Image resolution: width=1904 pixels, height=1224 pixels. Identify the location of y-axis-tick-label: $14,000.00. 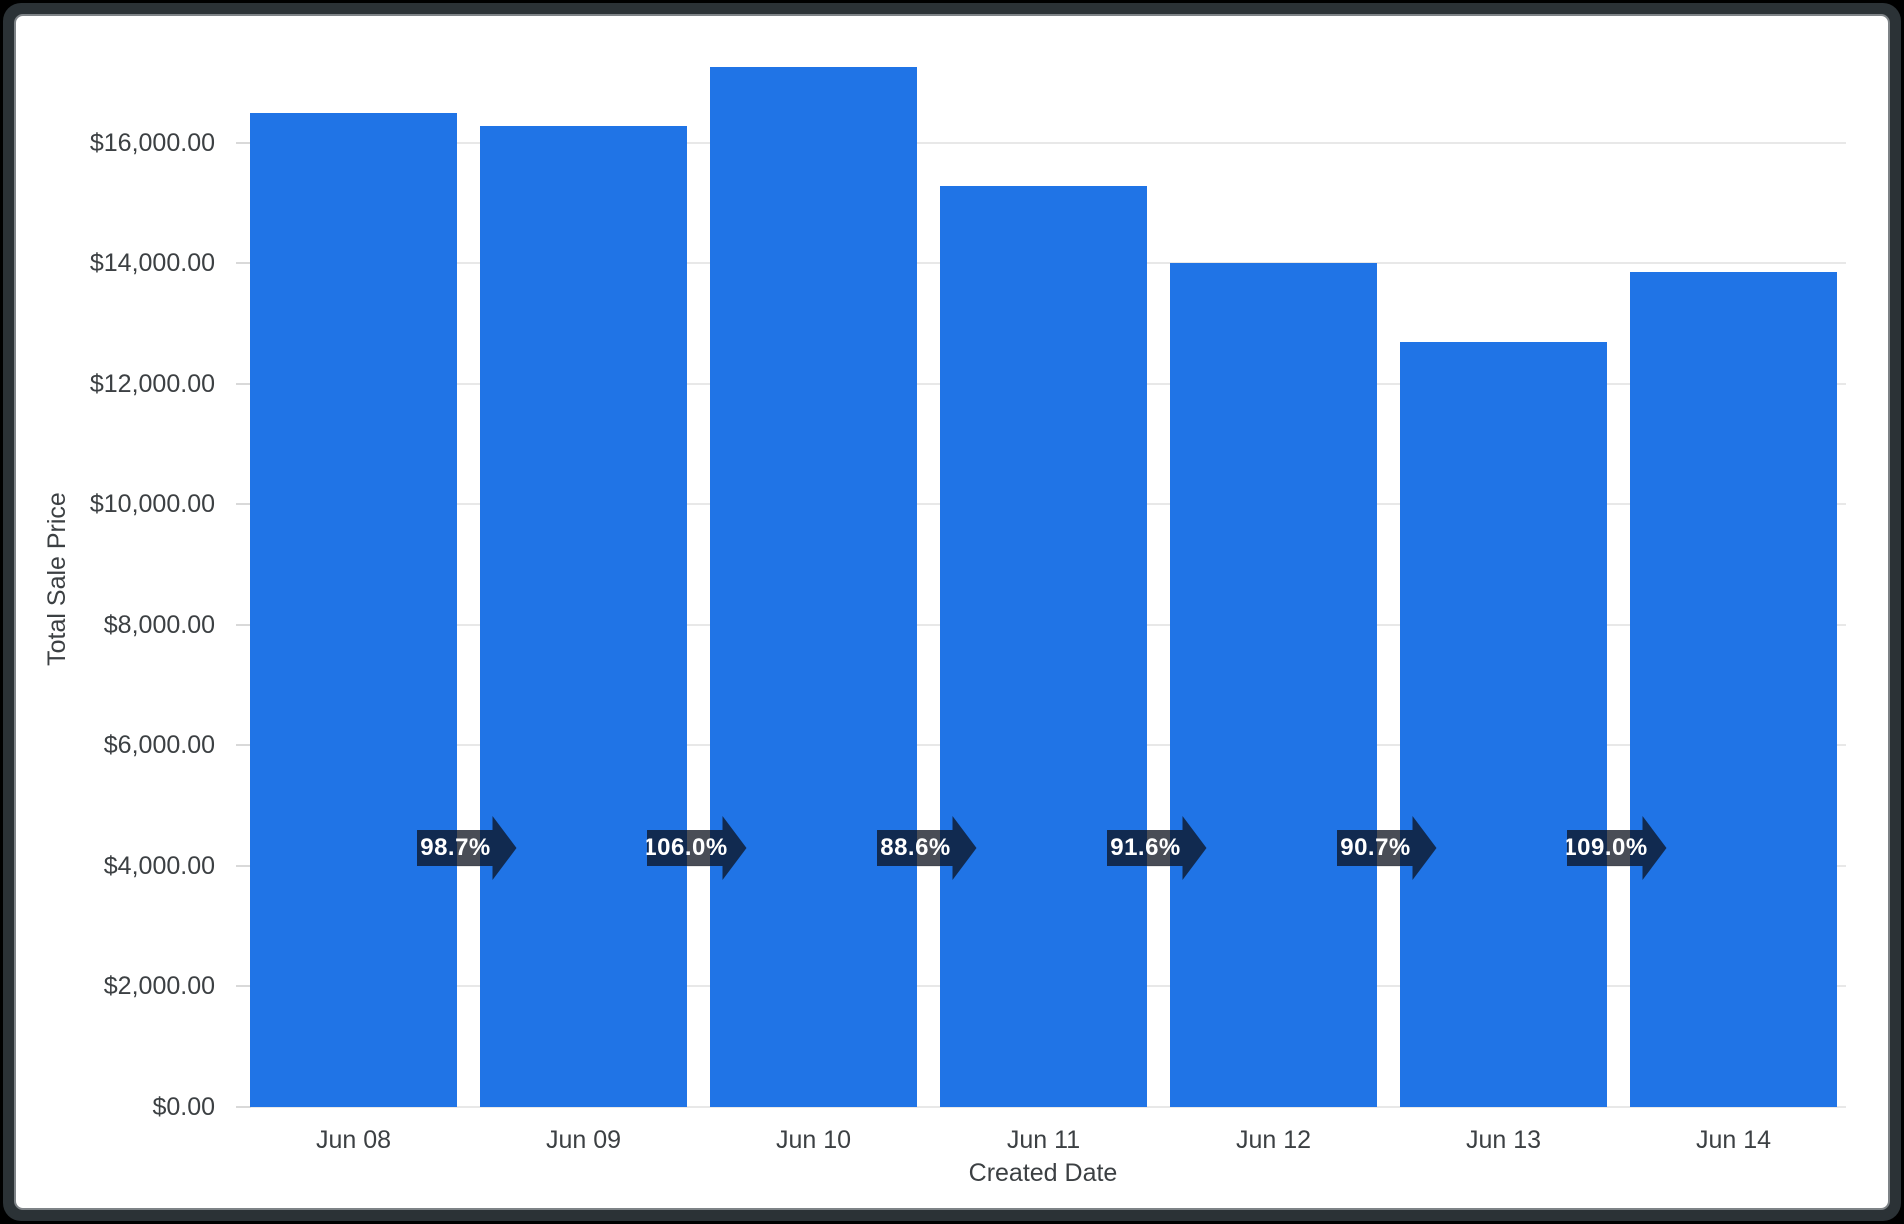
(152, 263).